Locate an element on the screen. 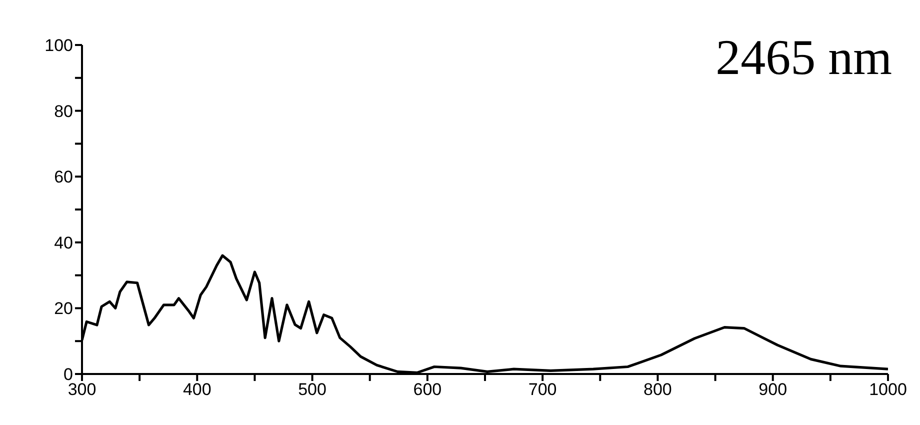 This screenshot has height=425, width=920. x-tick-label: 500 is located at coordinates (312, 390).